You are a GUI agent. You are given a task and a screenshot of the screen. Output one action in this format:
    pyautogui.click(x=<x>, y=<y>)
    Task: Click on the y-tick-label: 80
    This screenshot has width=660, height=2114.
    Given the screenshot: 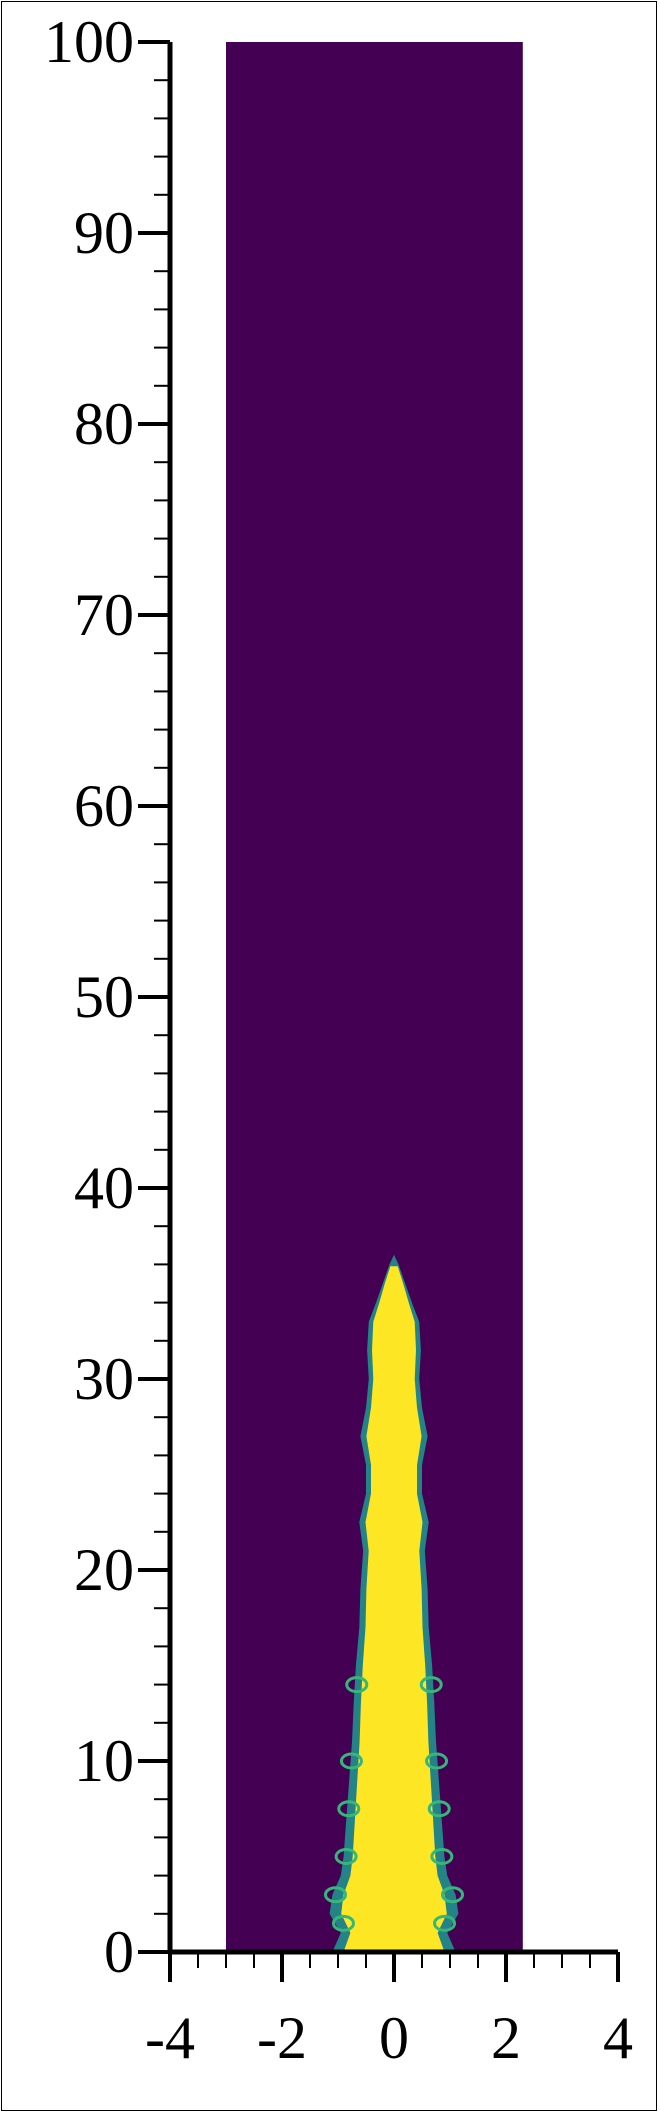 What is the action you would take?
    pyautogui.click(x=104, y=424)
    